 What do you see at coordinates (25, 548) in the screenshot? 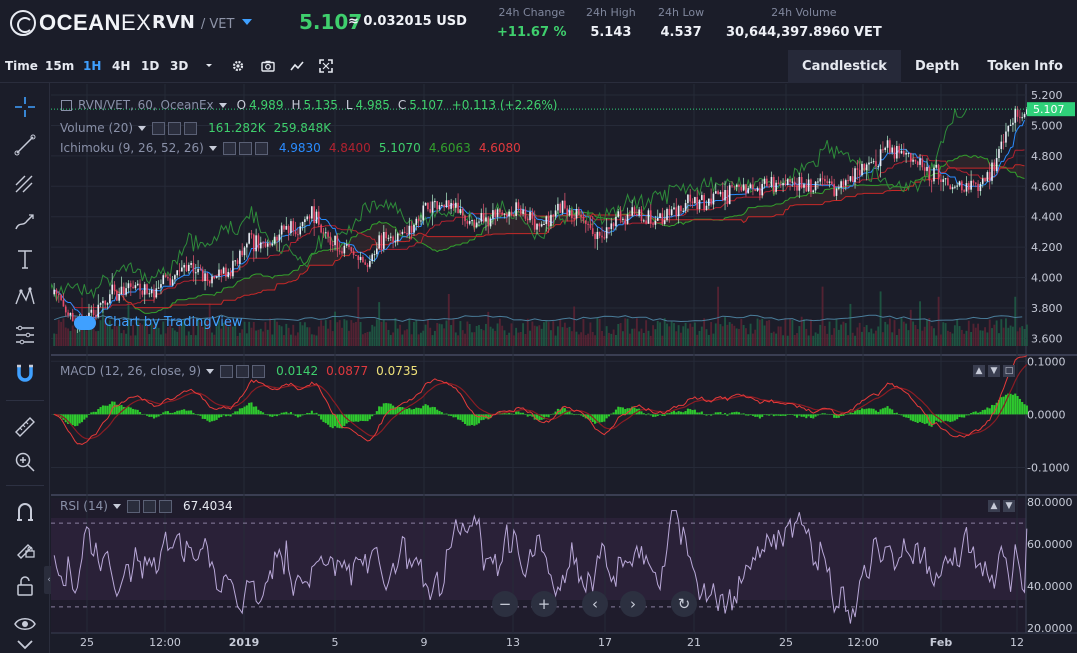
I see `lock-drawings-icon` at bounding box center [25, 548].